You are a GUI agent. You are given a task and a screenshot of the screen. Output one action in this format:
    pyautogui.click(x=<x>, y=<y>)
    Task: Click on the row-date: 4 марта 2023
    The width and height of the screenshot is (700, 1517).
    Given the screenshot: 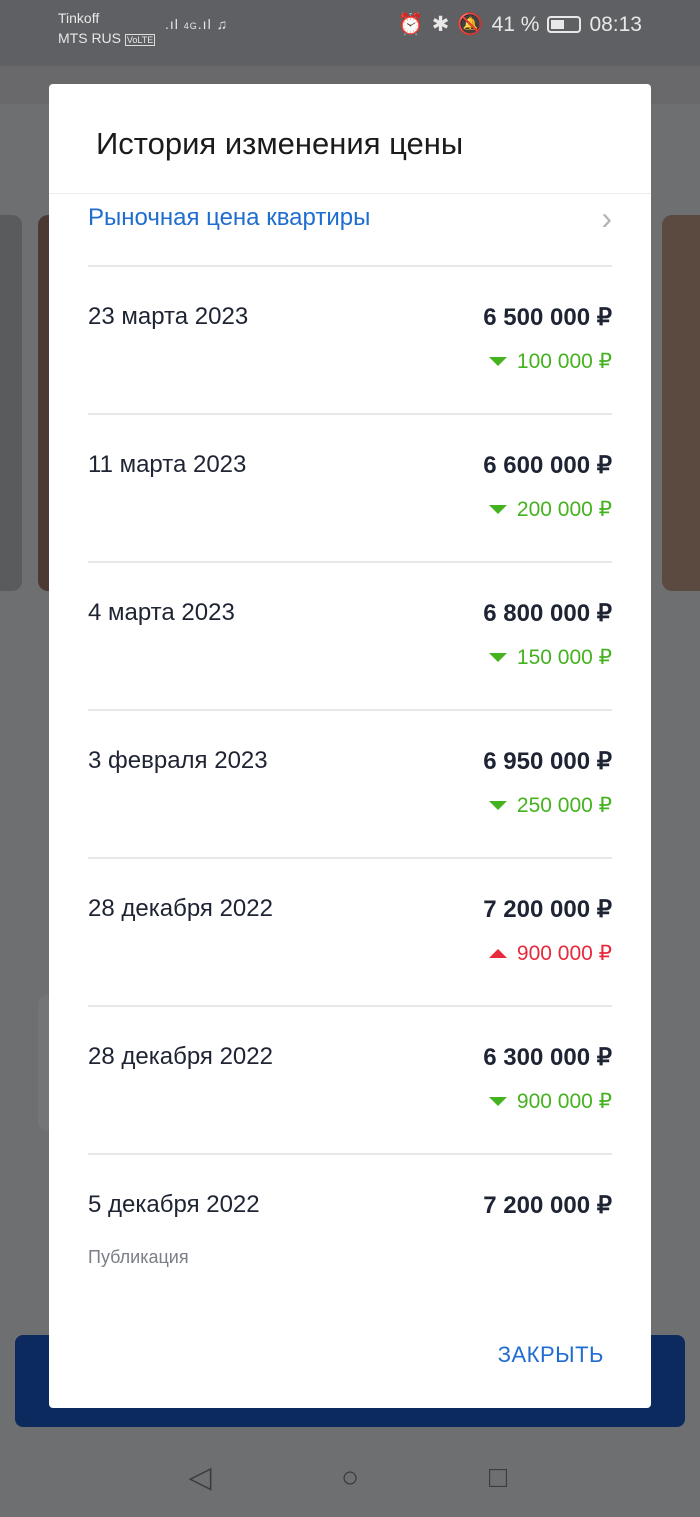 What is the action you would take?
    pyautogui.click(x=161, y=612)
    